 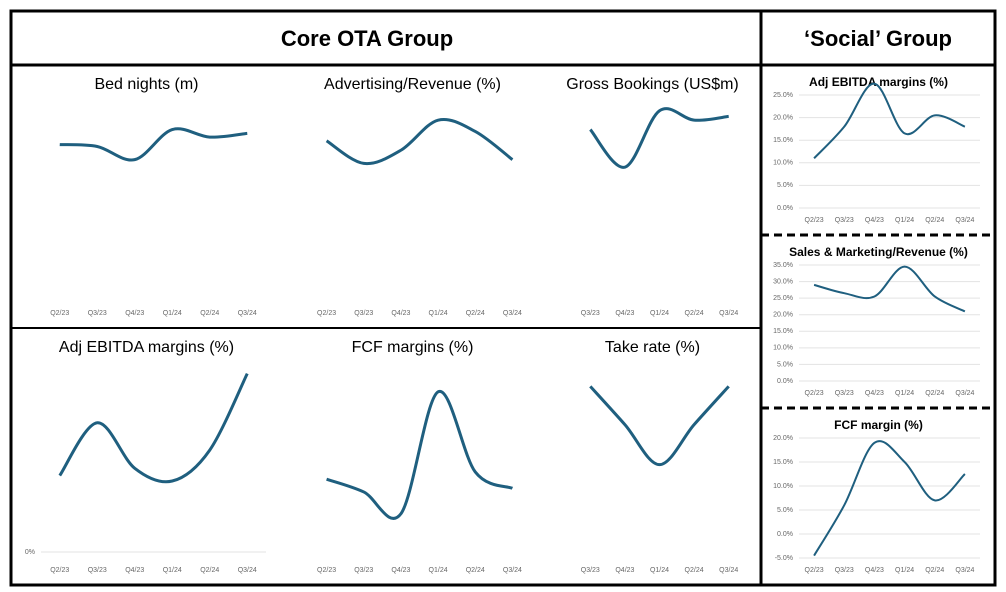 What do you see at coordinates (652, 84) in the screenshot?
I see `chart-title: Gross Bookings (US$m)` at bounding box center [652, 84].